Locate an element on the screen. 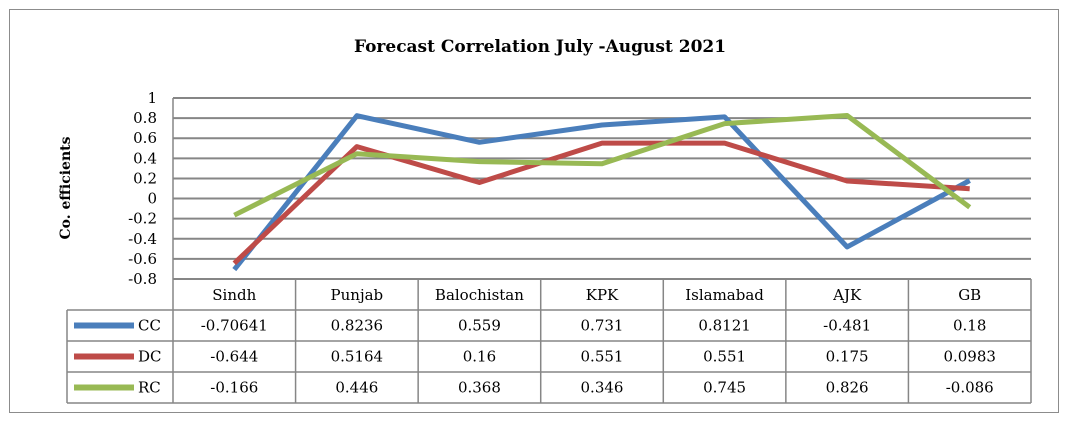 This screenshot has width=1066, height=421. y-tick-label: -0.2 is located at coordinates (142, 219).